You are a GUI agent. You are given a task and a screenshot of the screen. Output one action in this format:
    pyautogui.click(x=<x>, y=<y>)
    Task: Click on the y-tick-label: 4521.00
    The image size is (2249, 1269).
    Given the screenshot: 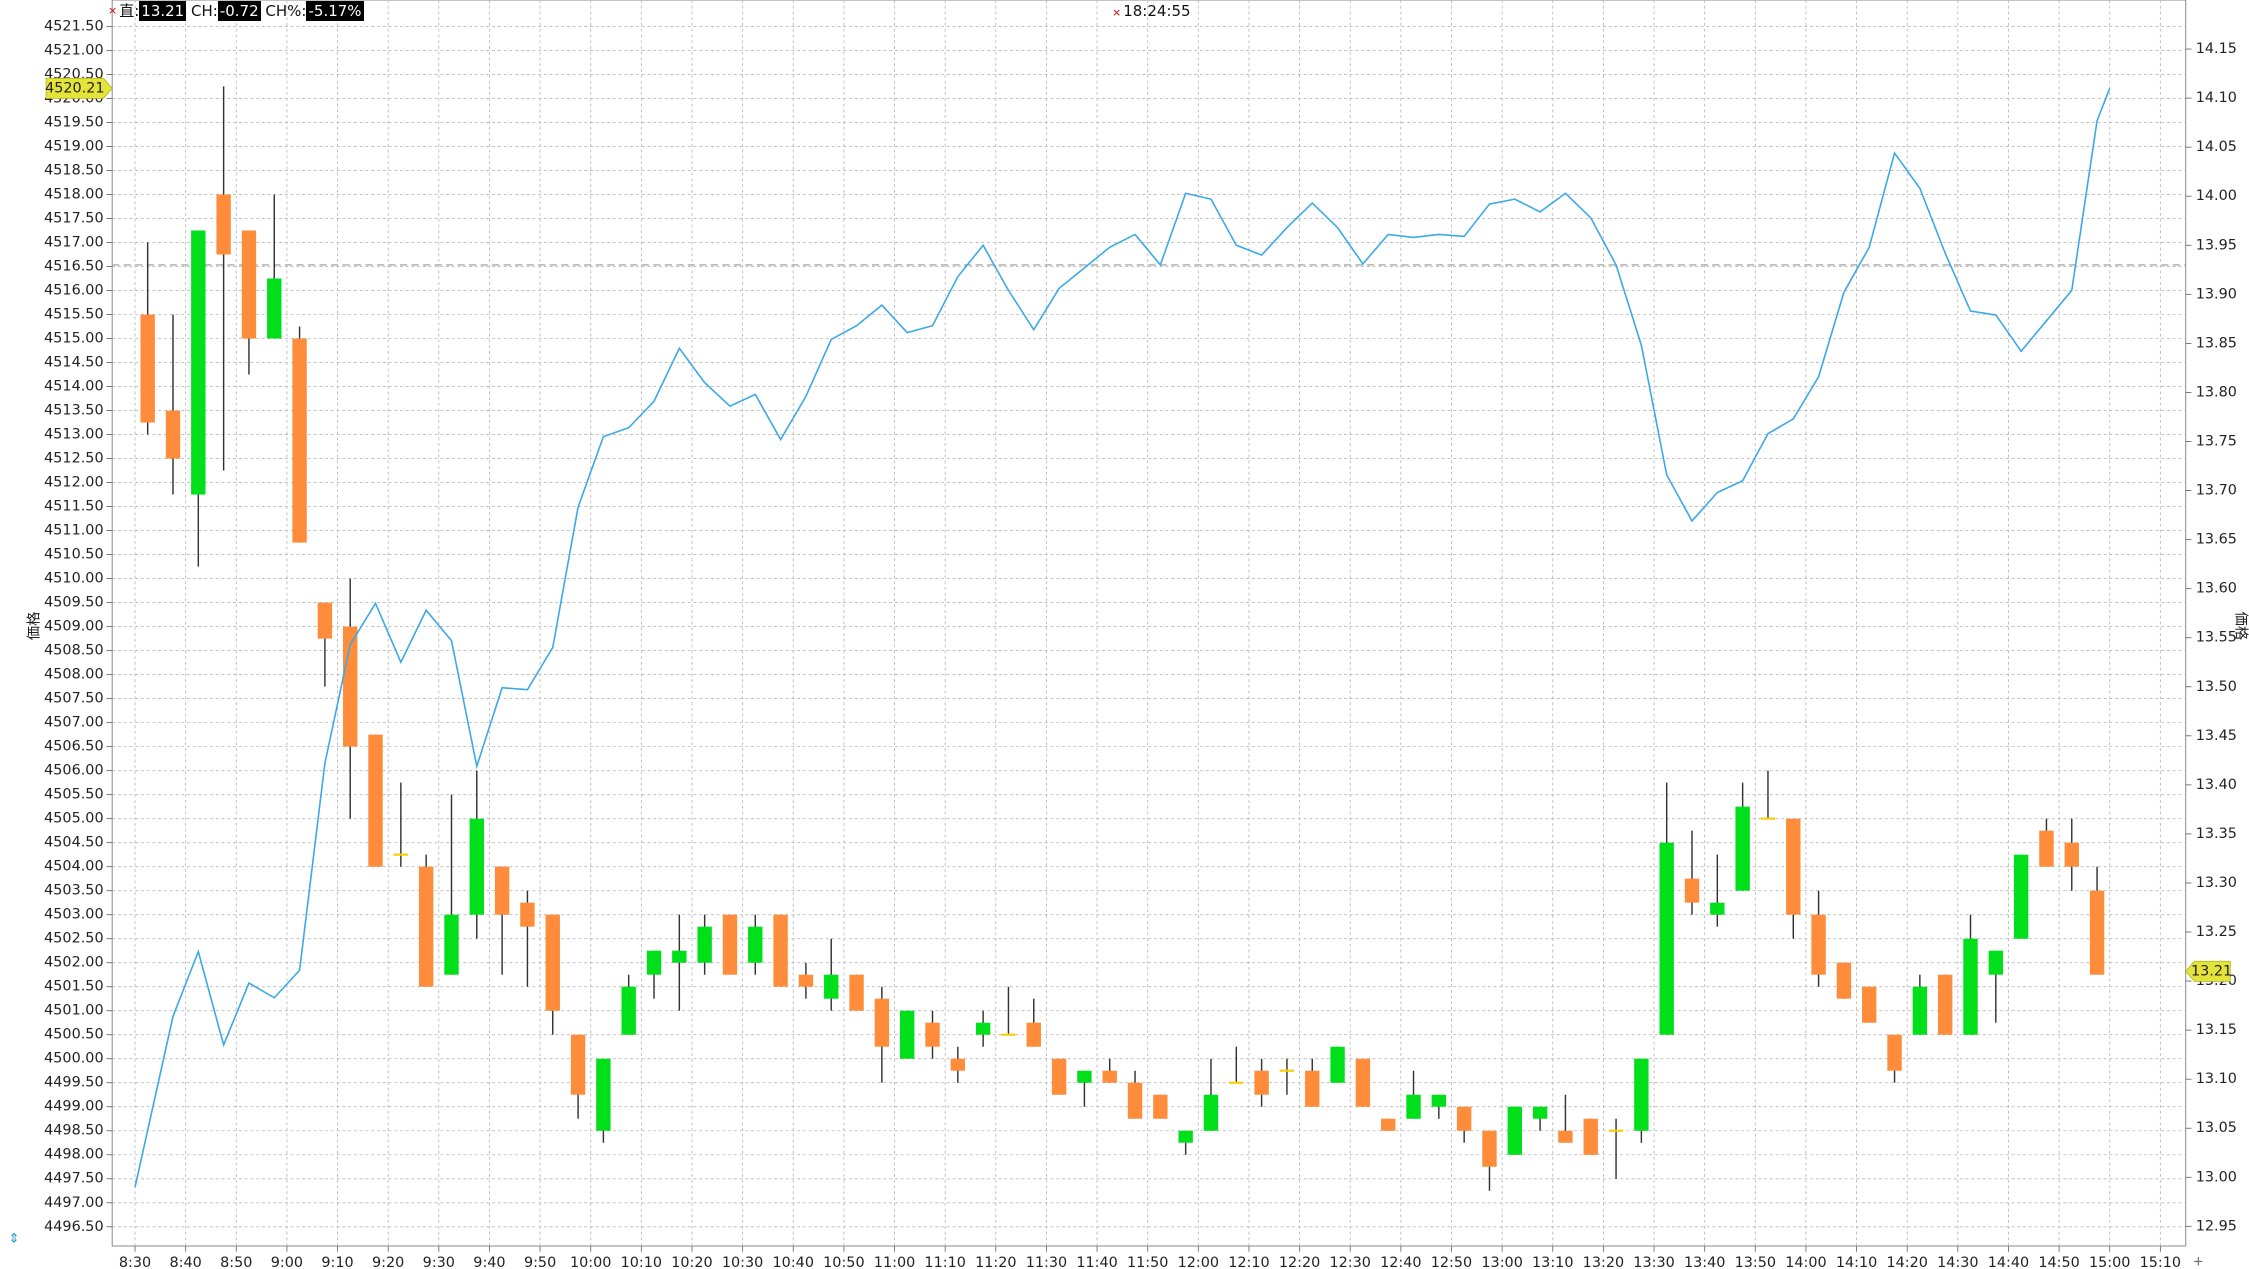 What is the action you would take?
    pyautogui.click(x=73, y=50)
    